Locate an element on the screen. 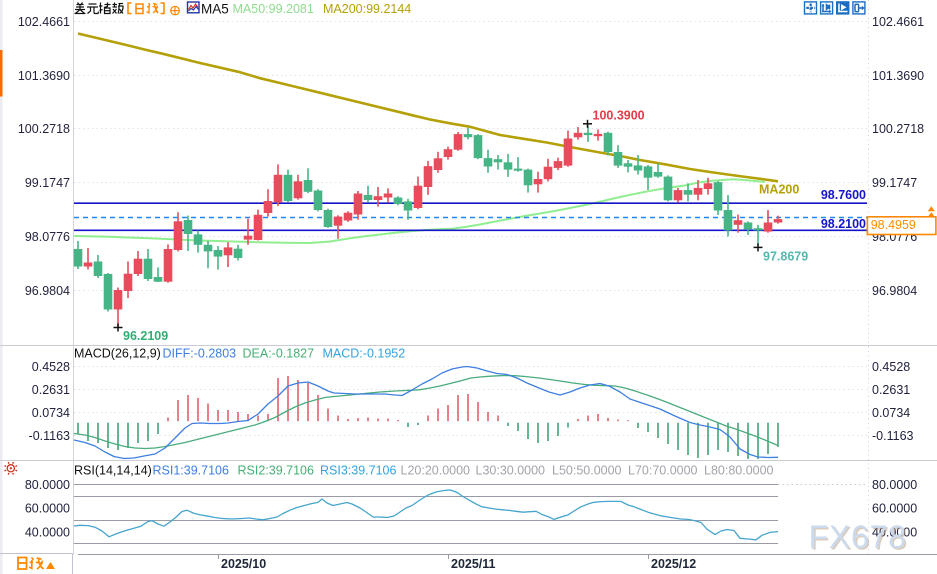  svg-text: RSI3:39.7106 is located at coordinates (358, 471).